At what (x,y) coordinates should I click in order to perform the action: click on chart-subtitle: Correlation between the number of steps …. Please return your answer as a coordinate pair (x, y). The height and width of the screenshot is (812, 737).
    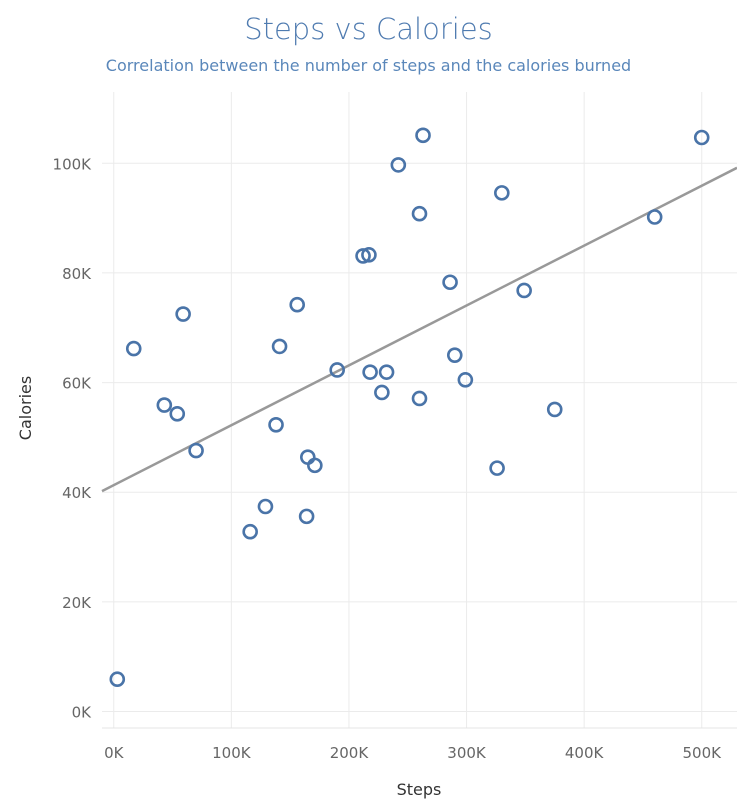
    Looking at the image, I should click on (368, 65).